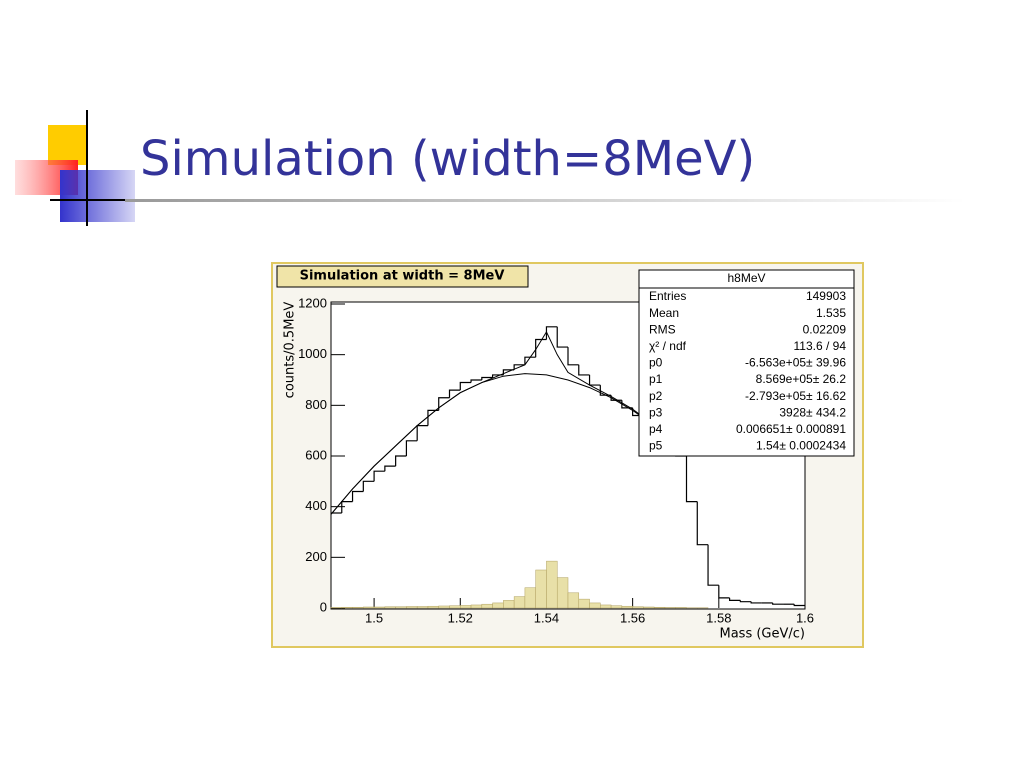 This screenshot has width=1024, height=772. What do you see at coordinates (312, 353) in the screenshot?
I see `y-tick-label: 1000` at bounding box center [312, 353].